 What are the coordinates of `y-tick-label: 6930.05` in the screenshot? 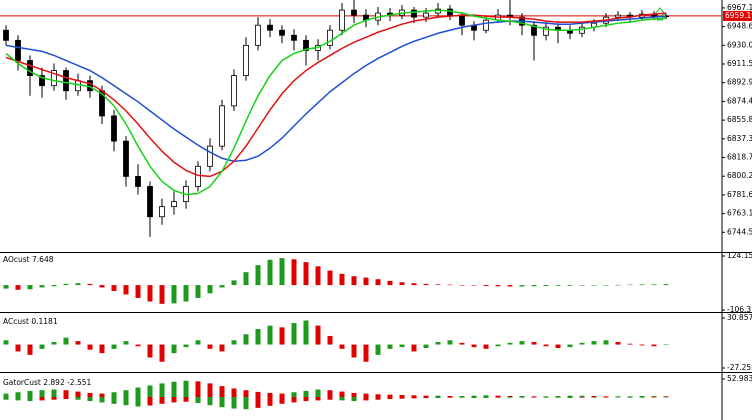 It's located at (739, 44).